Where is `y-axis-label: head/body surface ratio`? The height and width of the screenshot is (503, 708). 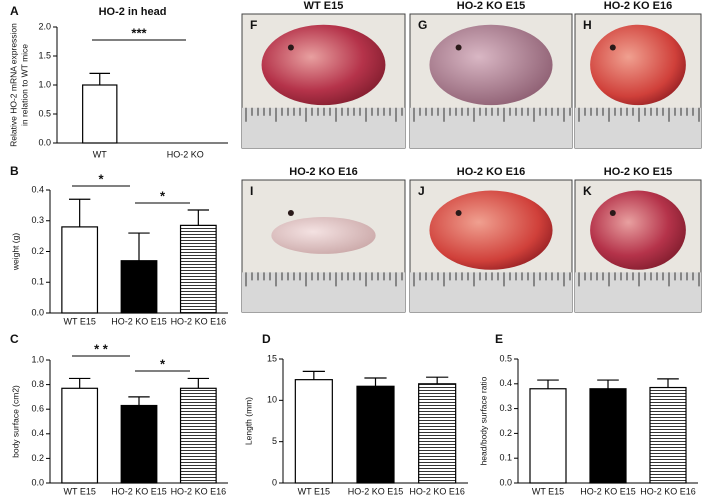 y-axis-label: head/body surface ratio is located at coordinates (483, 420).